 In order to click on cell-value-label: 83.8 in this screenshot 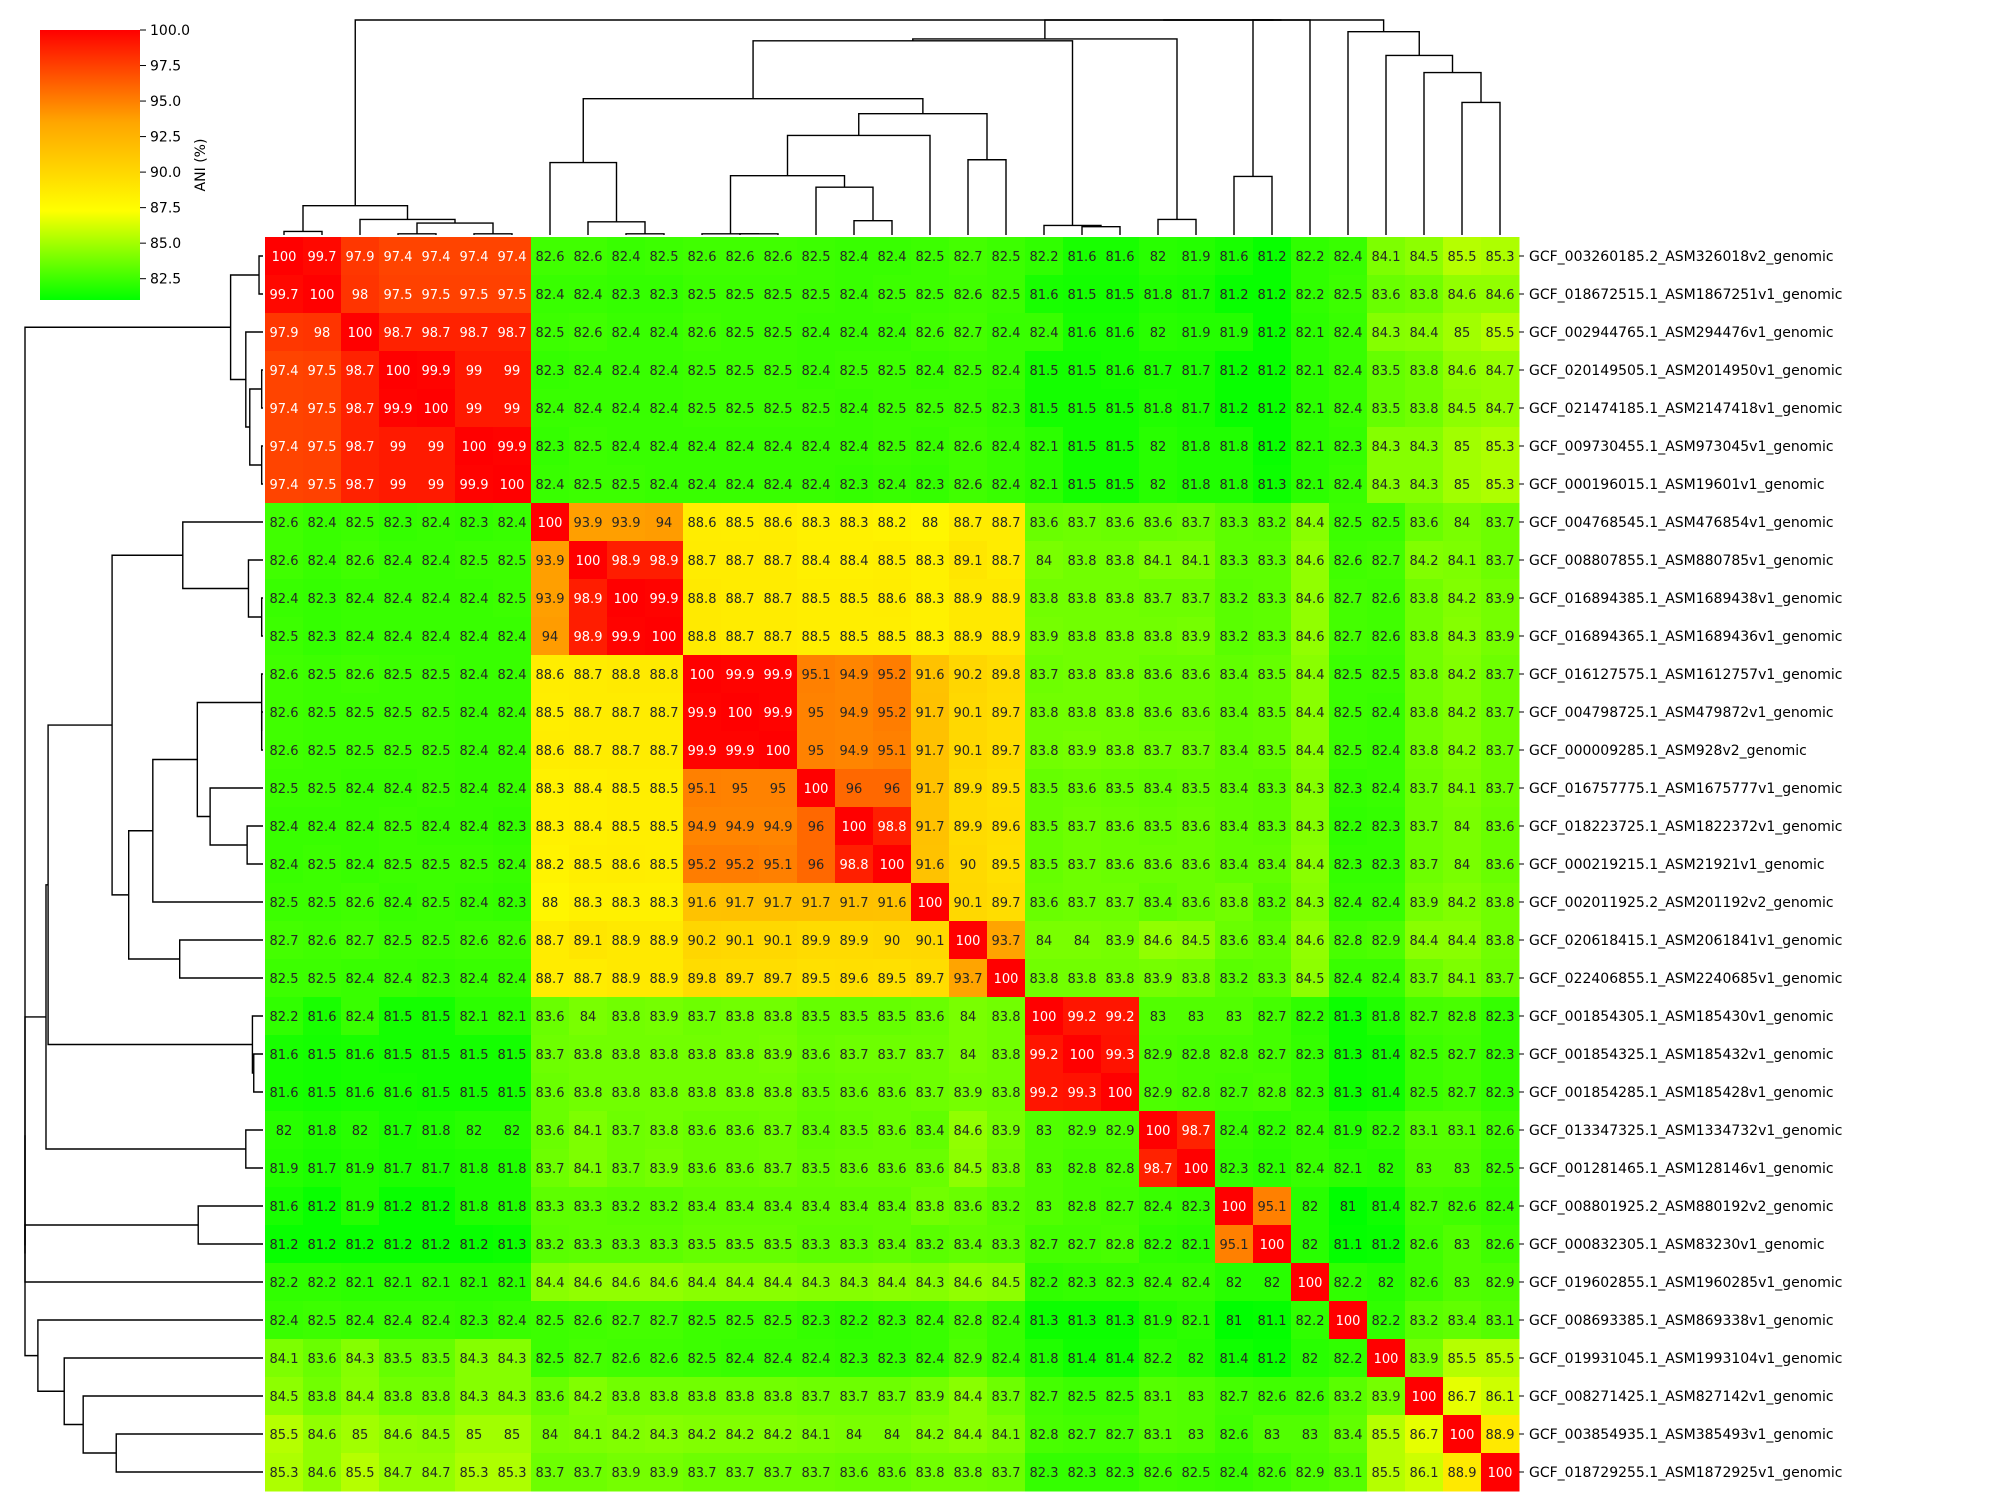, I will do `click(1082, 599)`.